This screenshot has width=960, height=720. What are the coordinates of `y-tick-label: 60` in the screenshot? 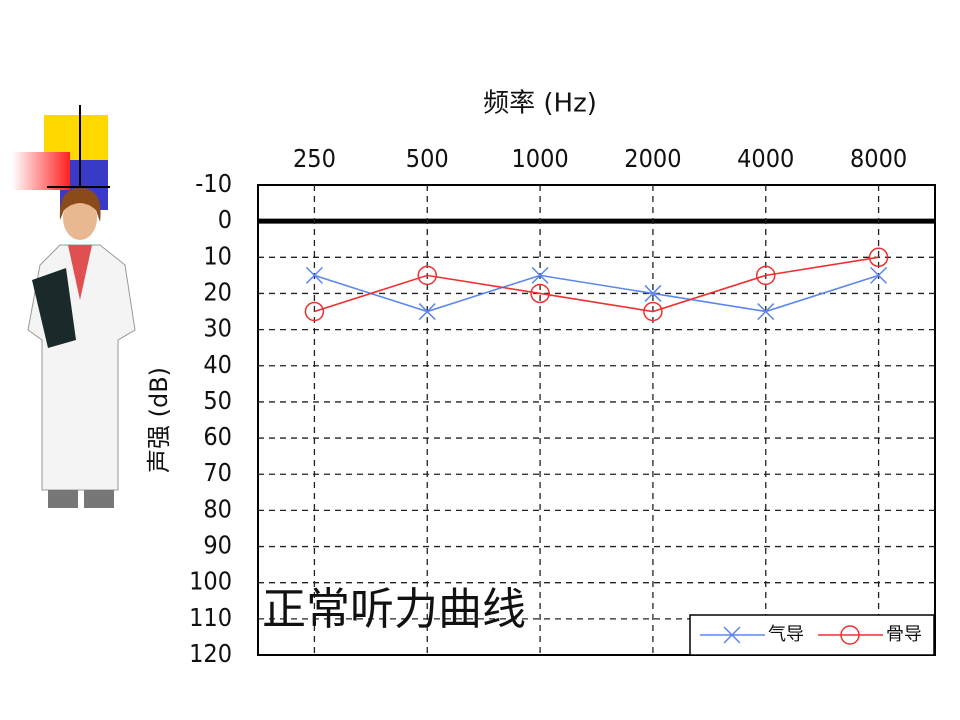 It's located at (217, 436).